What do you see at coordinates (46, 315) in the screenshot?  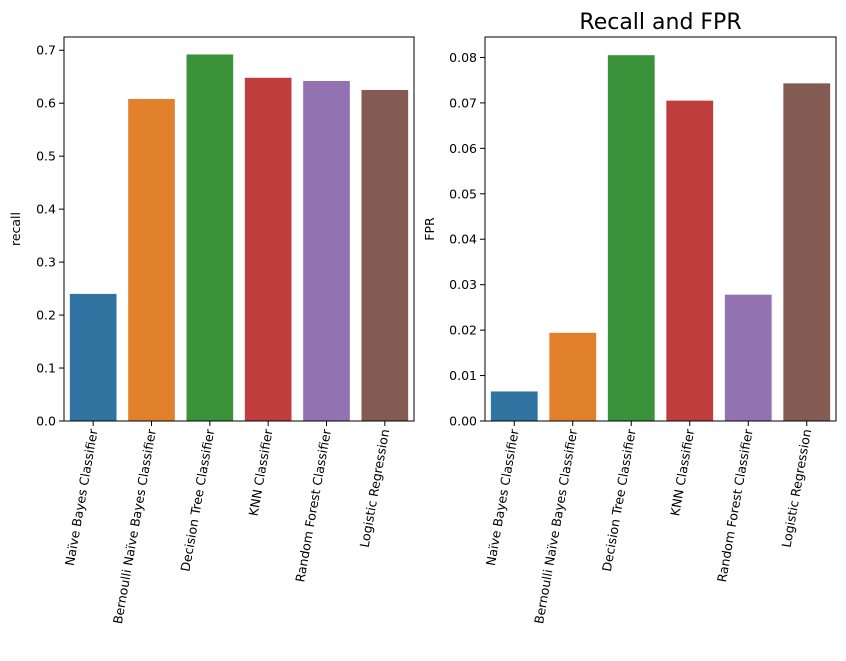 I see `y-tick-label: 0.2` at bounding box center [46, 315].